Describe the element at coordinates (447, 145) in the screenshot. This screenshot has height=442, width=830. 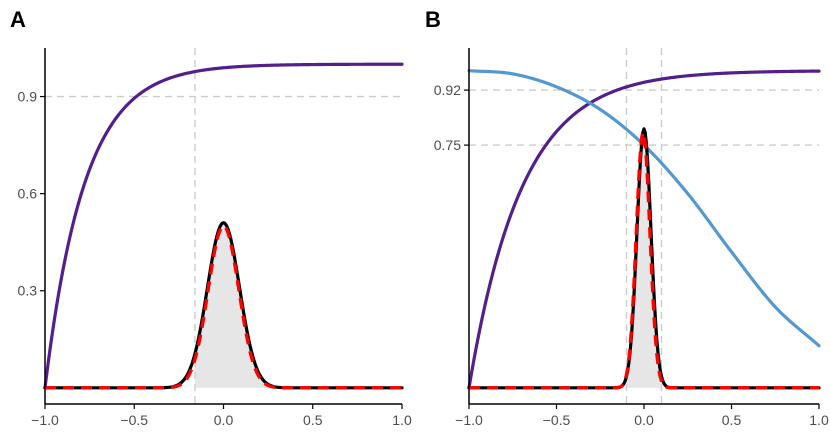
I see `y-tick-label: 0.75` at that location.